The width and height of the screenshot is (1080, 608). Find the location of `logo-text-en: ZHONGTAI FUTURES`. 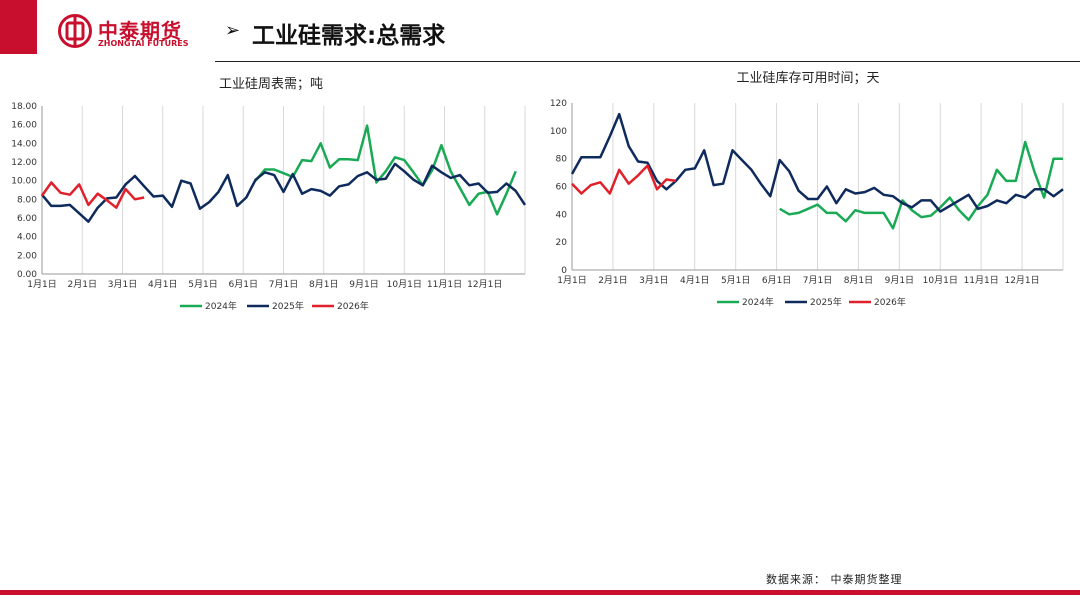

logo-text-en: ZHONGTAI FUTURES is located at coordinates (143, 43).